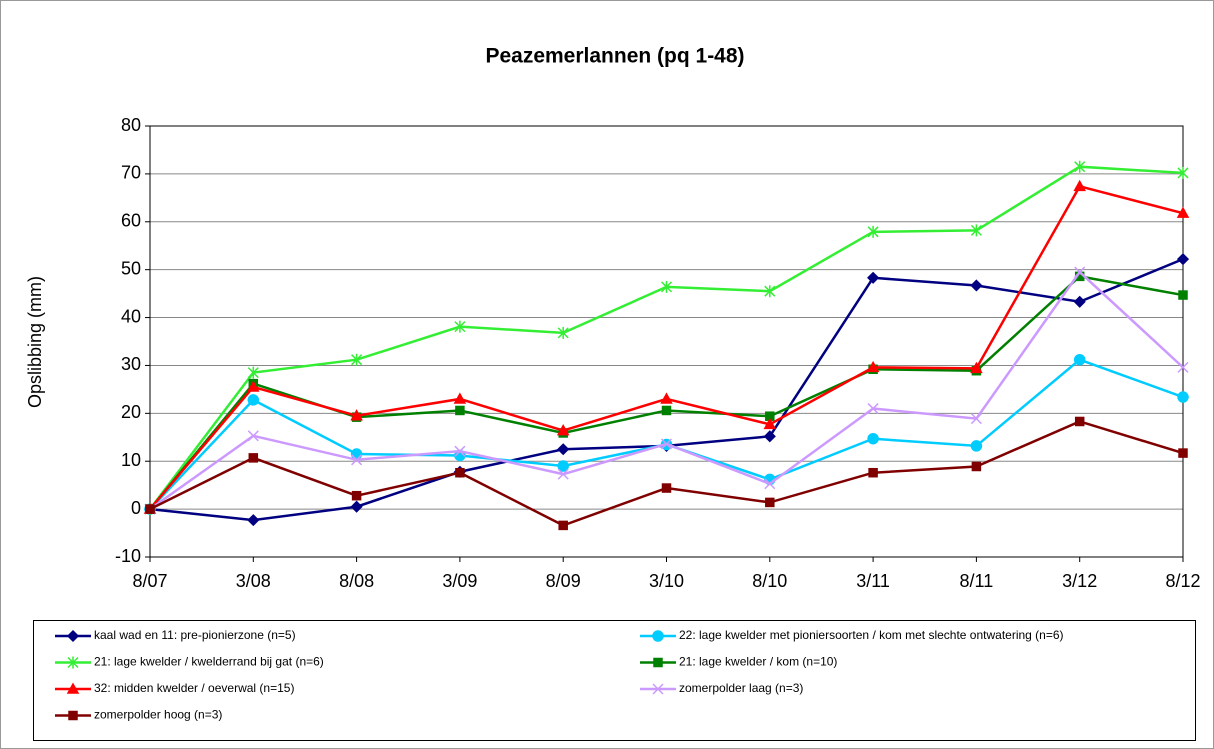 The image size is (1214, 749). I want to click on legend-label: 32: midden kwelder / oeverwal (n=15), so click(194, 688).